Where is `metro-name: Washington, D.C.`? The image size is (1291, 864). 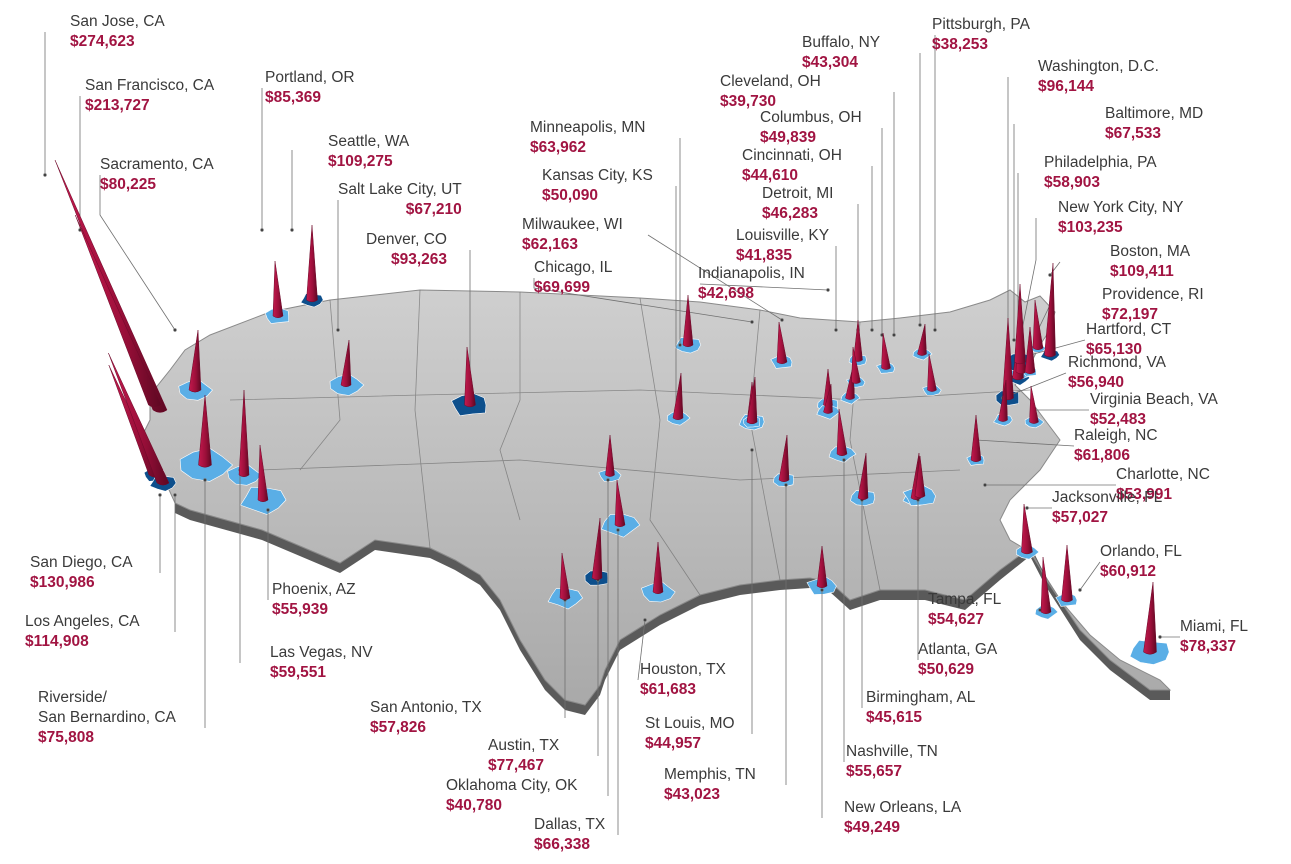
metro-name: Washington, D.C. is located at coordinates (1098, 66).